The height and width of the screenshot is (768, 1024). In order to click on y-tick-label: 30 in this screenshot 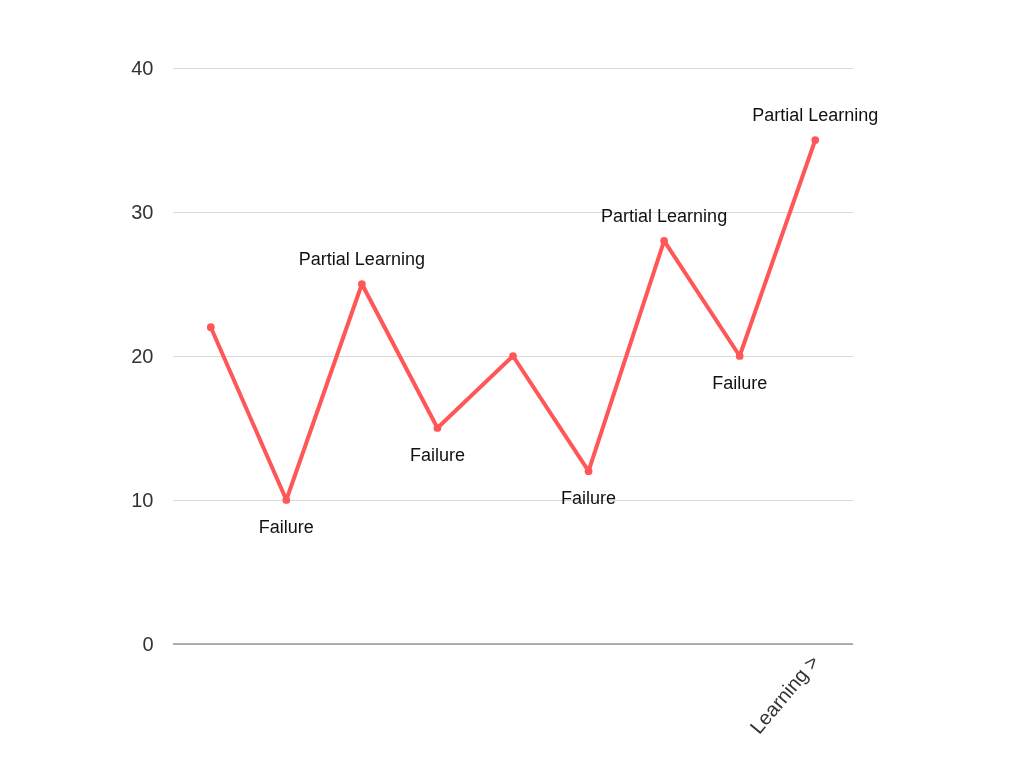, I will do `click(142, 211)`.